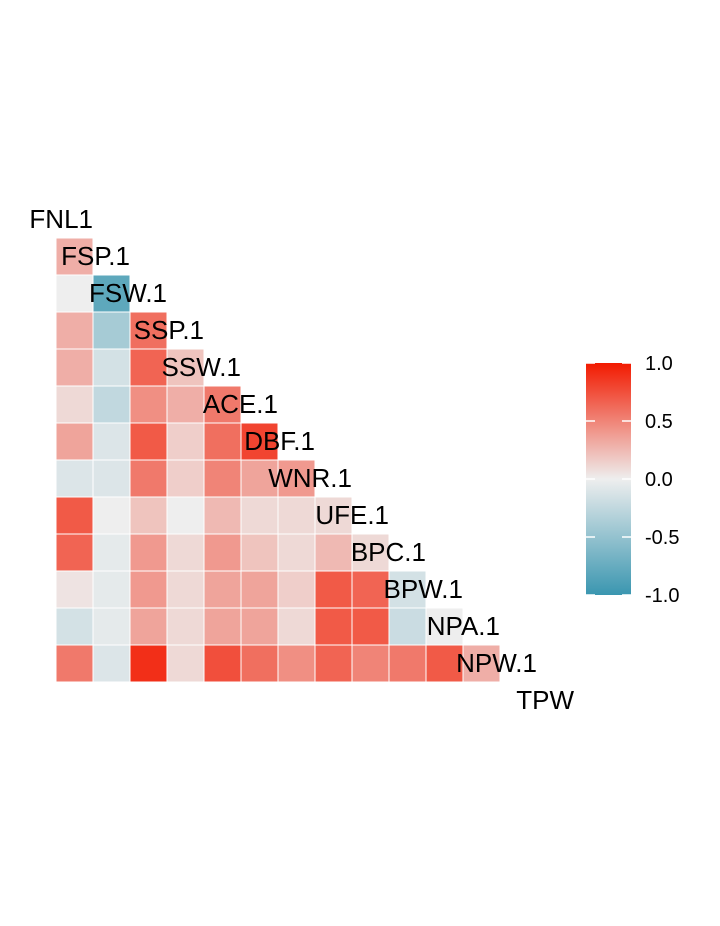 The width and height of the screenshot is (720, 926). I want to click on heatmap-cell-bpc-dbf, so click(296, 552).